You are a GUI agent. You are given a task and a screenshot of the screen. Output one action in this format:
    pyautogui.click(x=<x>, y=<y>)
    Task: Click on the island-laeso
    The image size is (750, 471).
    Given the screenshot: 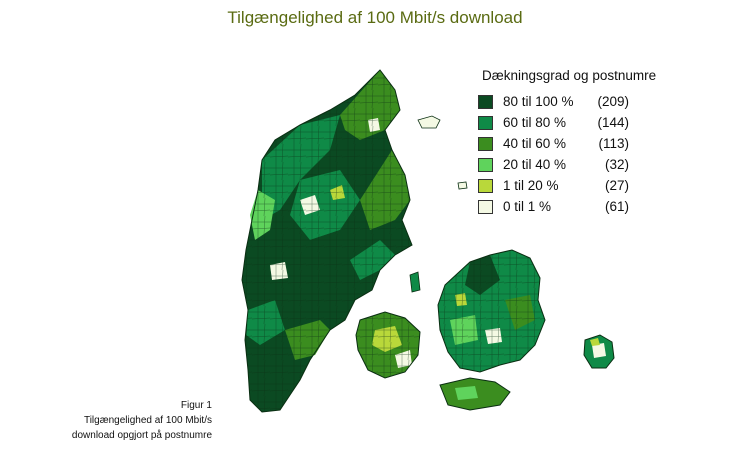 What is the action you would take?
    pyautogui.click(x=429, y=122)
    